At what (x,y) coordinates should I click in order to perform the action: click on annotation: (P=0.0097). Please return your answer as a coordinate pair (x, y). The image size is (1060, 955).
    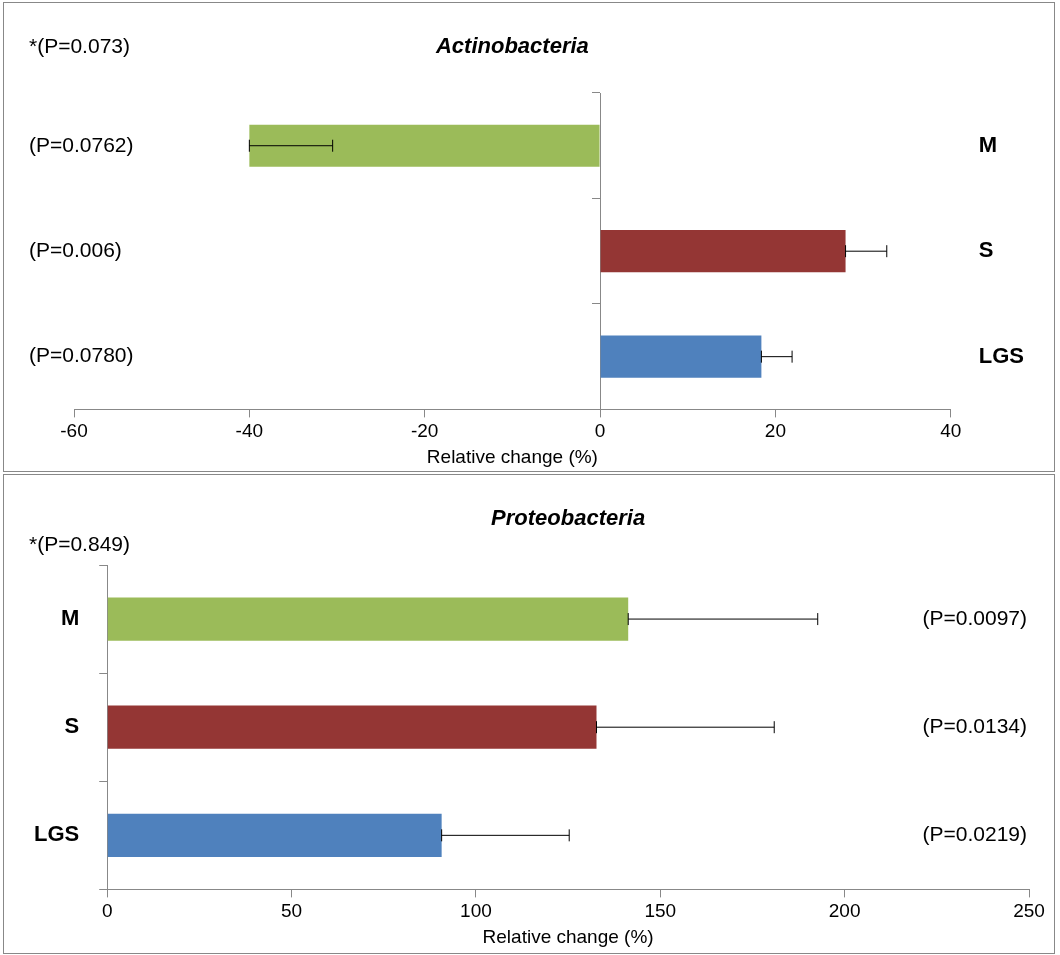
    Looking at the image, I should click on (974, 617).